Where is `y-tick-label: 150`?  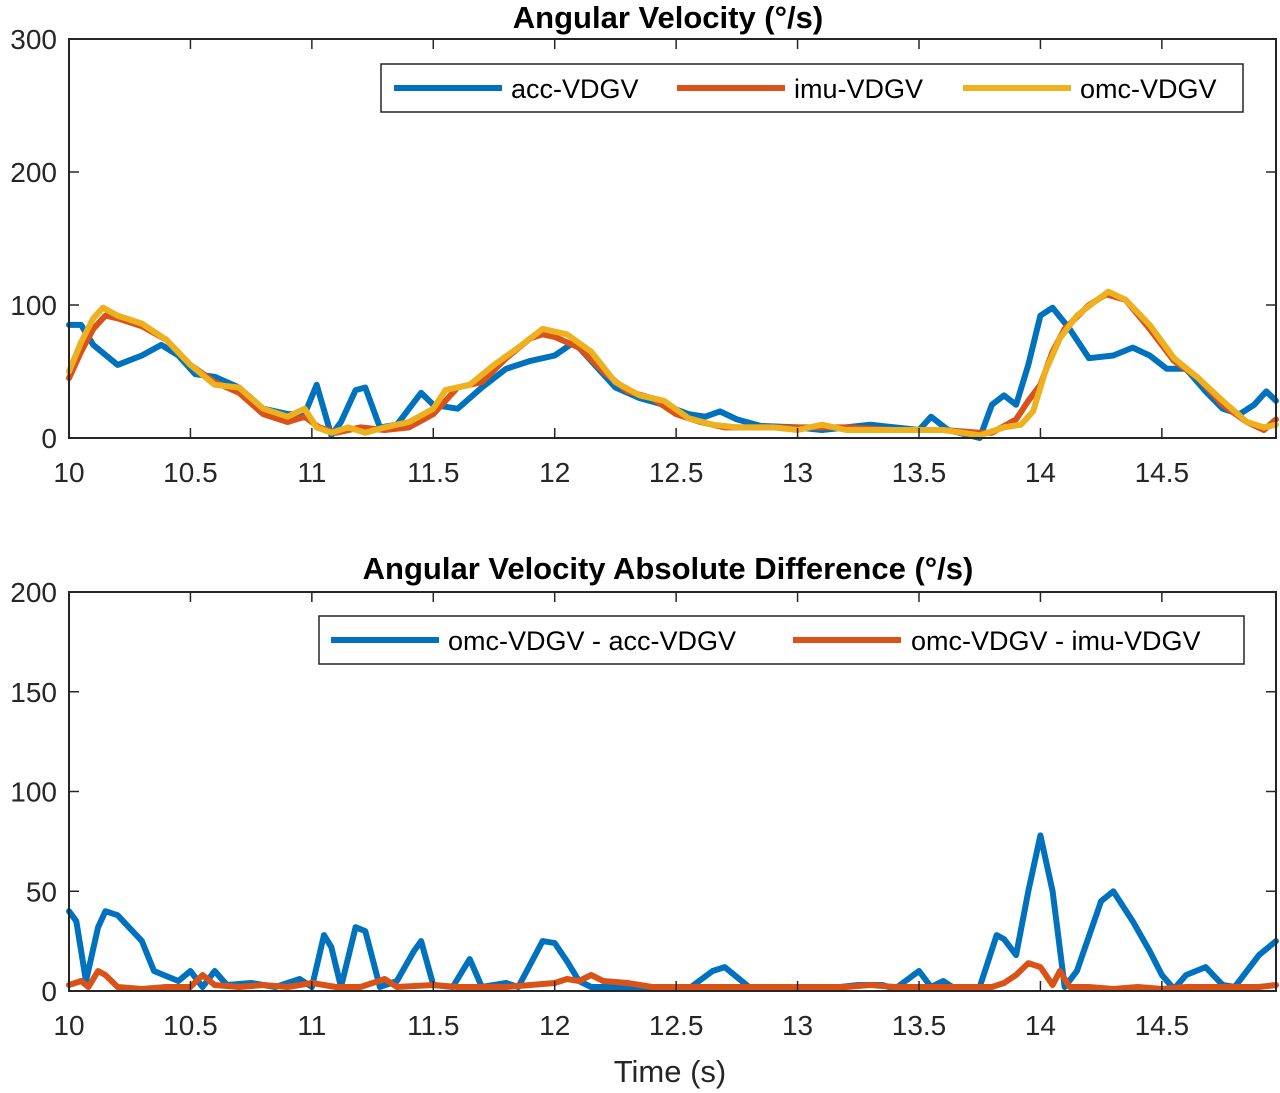
y-tick-label: 150 is located at coordinates (33, 692).